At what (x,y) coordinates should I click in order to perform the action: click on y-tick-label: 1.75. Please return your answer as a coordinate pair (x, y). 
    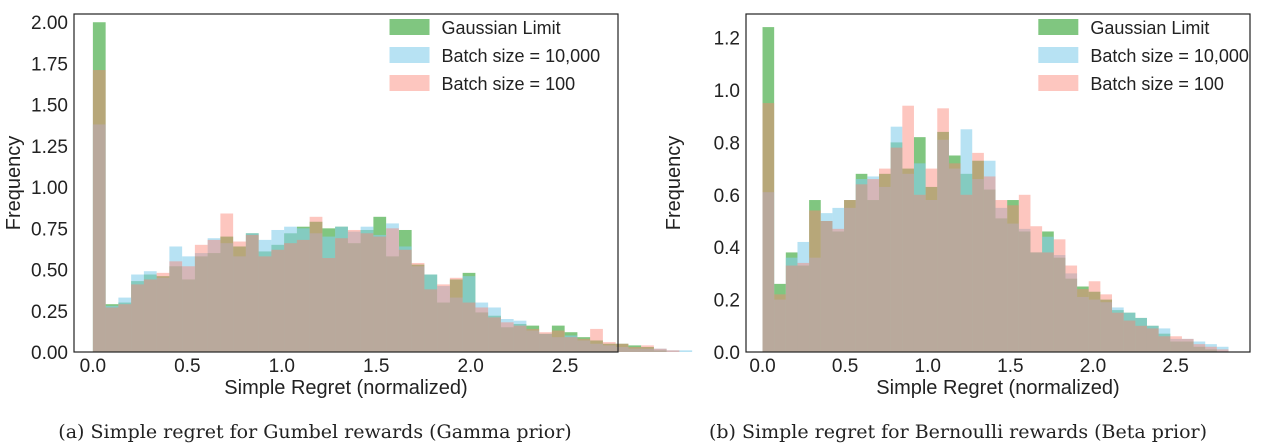
    Looking at the image, I should click on (49, 64).